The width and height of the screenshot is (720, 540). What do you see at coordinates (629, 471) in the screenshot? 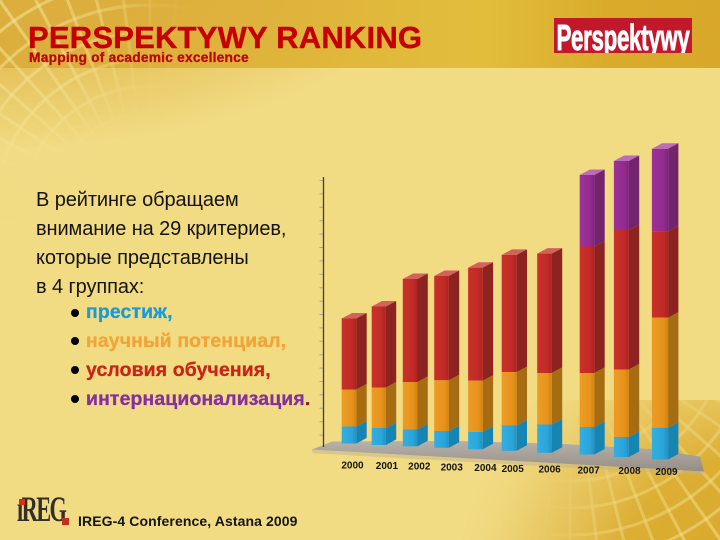
I see `svg-text: 2008` at bounding box center [629, 471].